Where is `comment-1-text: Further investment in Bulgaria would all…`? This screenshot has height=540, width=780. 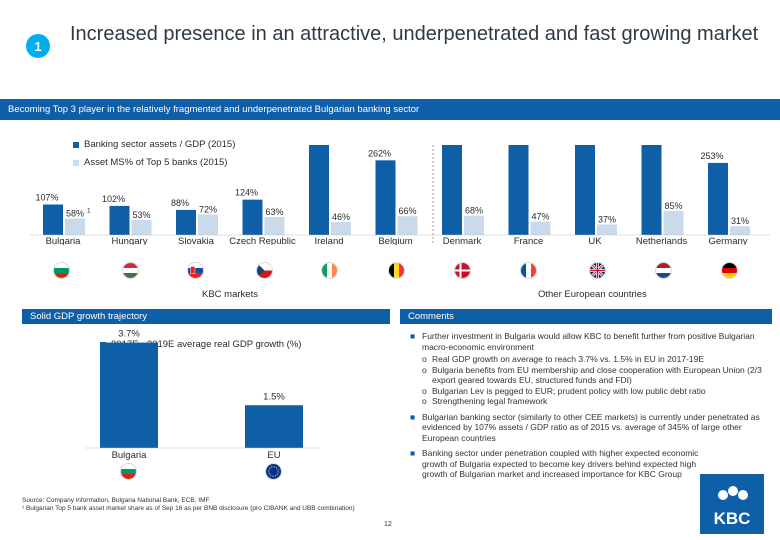
comment-1-text: Further investment in Bulgaria would all… is located at coordinates (588, 341).